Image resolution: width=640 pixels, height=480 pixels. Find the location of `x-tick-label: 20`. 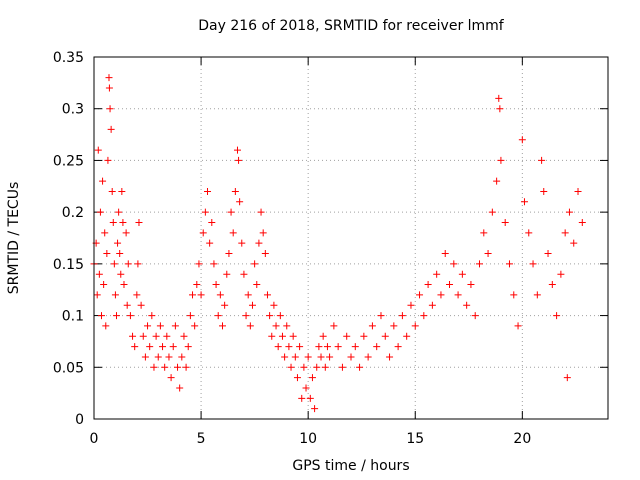

x-tick-label: 20 is located at coordinates (522, 439).